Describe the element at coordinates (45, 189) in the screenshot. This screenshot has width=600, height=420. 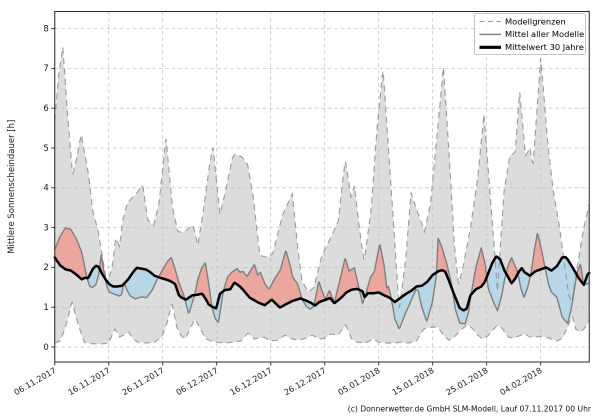
I see `y-tick-label-4: 4` at that location.